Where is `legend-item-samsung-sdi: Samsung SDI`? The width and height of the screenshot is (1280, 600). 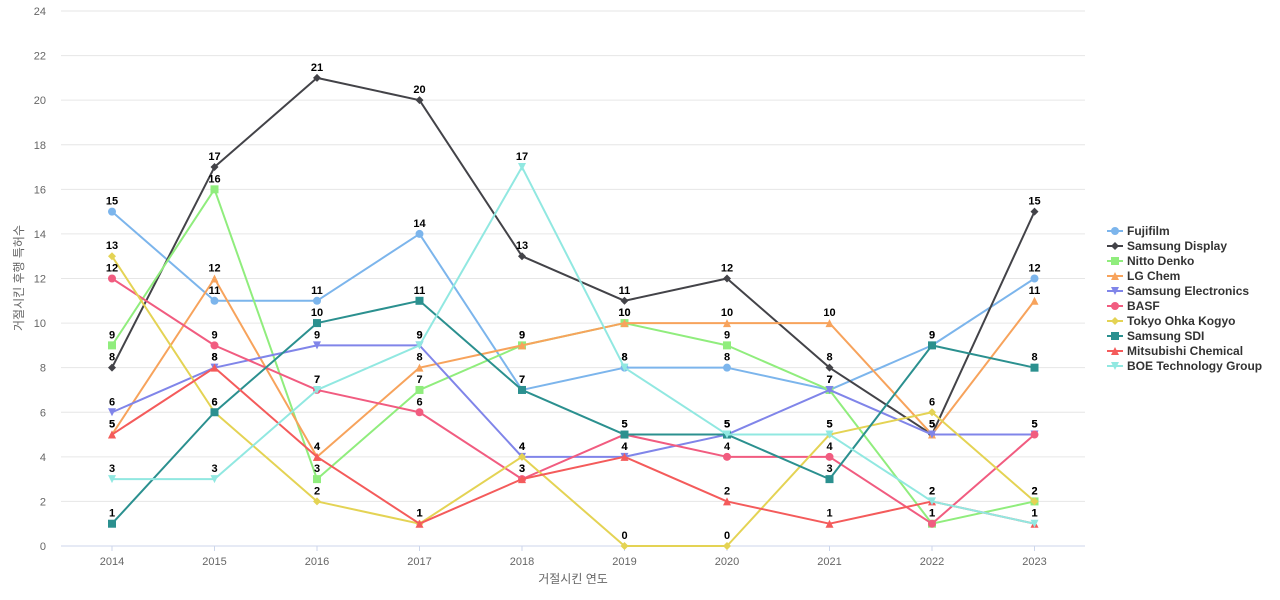 legend-item-samsung-sdi: Samsung SDI is located at coordinates (1155, 336).